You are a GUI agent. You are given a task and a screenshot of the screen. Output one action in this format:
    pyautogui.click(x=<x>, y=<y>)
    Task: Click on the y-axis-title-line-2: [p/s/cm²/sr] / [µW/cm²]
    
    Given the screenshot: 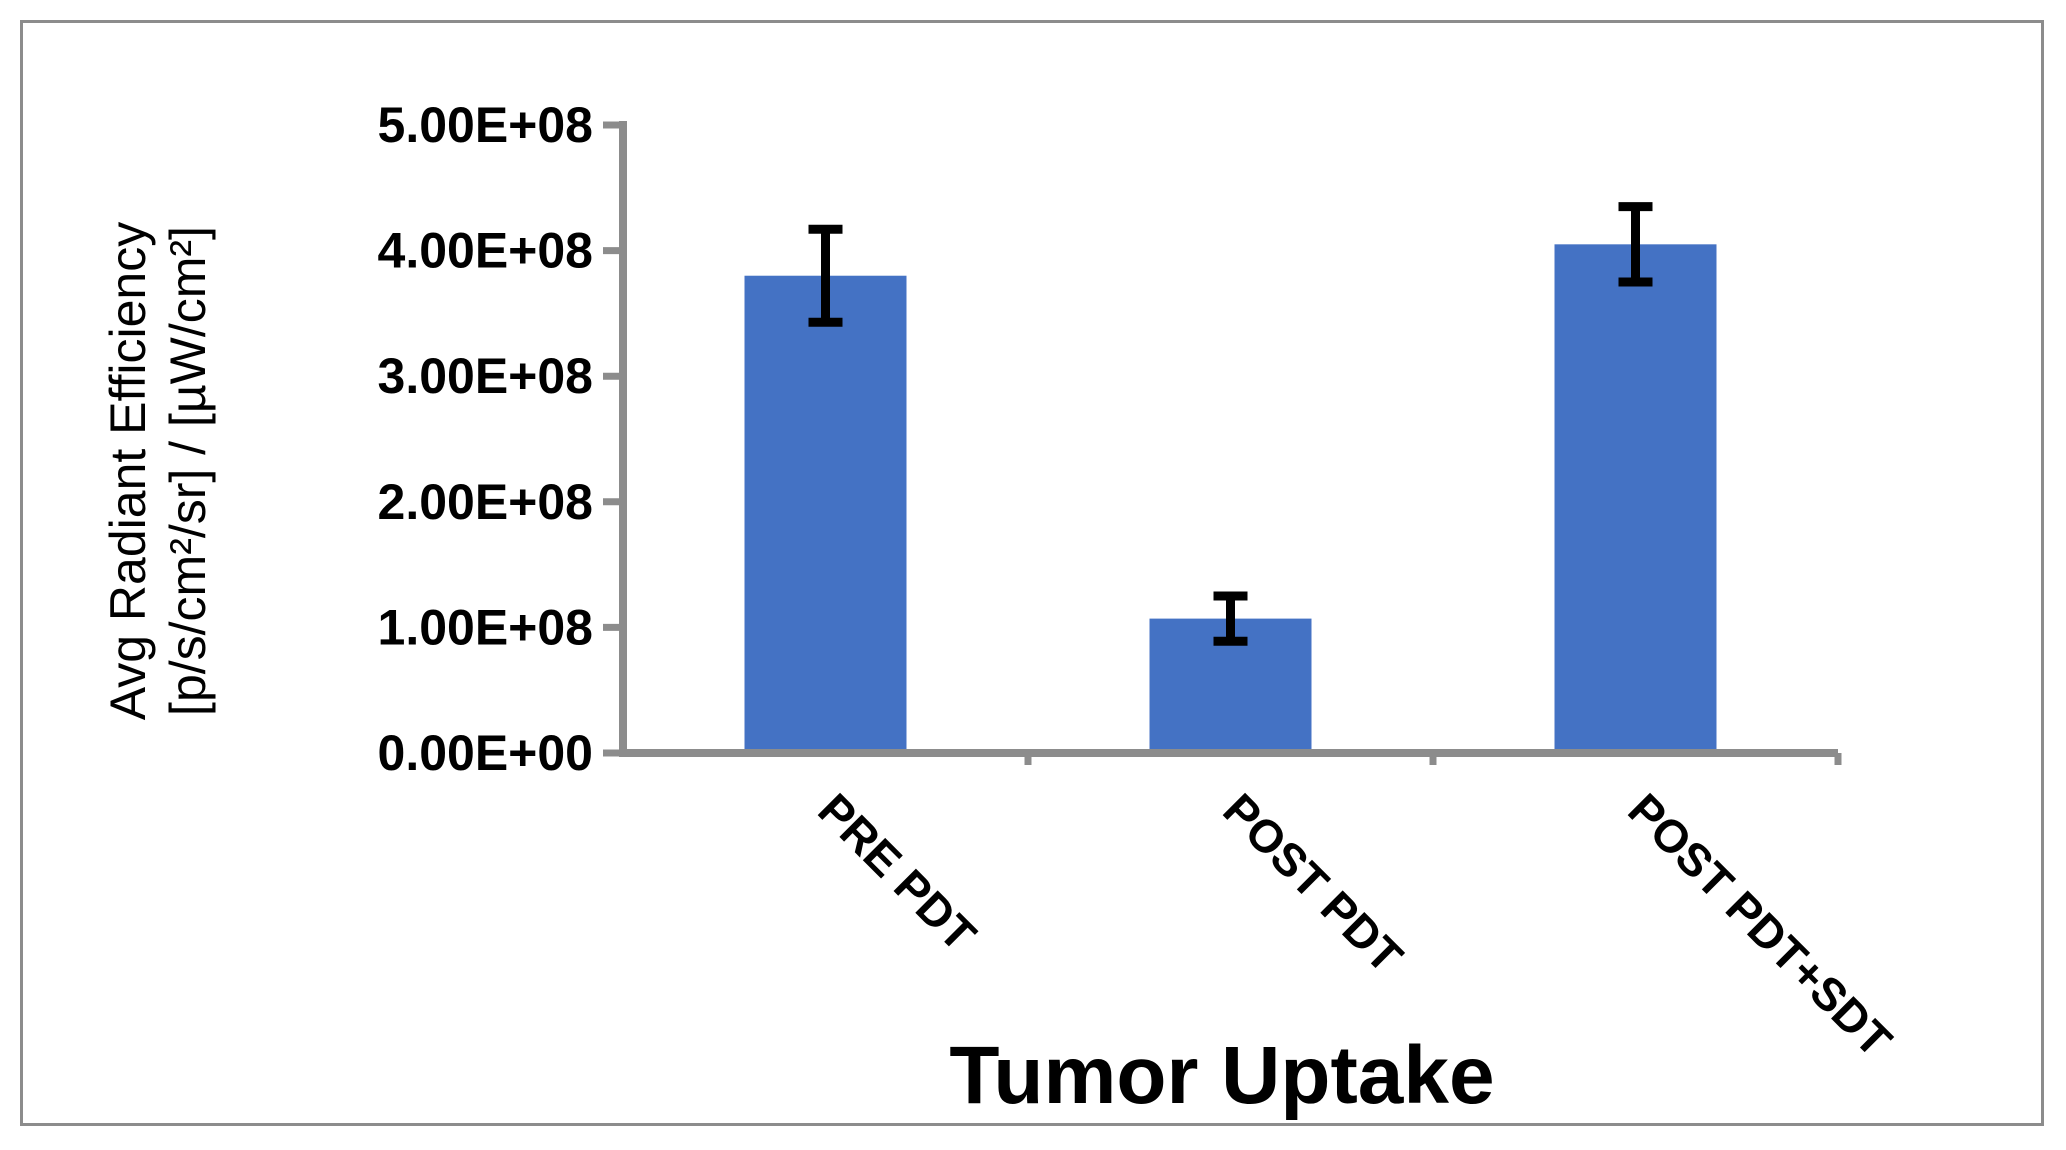 What is the action you would take?
    pyautogui.click(x=188, y=471)
    